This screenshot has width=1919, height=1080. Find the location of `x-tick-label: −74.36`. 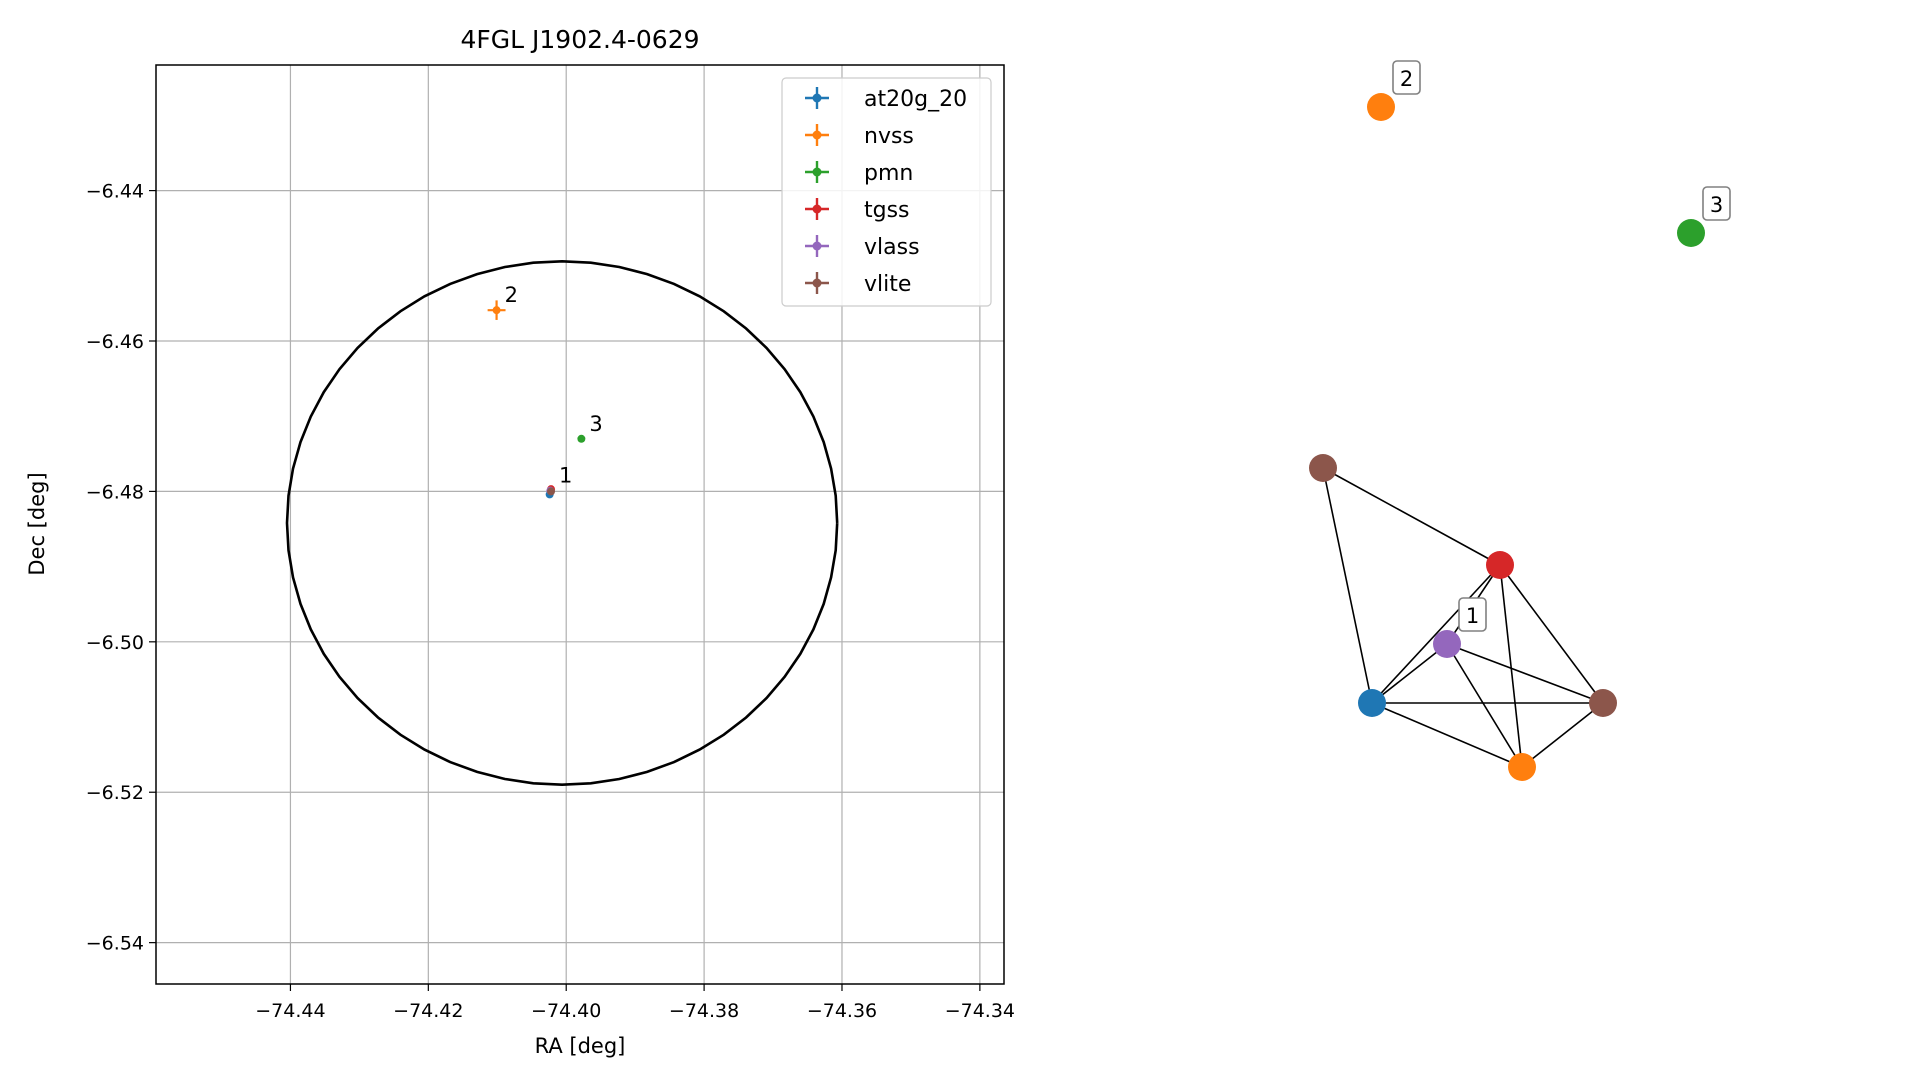

x-tick-label: −74.36 is located at coordinates (842, 1011).